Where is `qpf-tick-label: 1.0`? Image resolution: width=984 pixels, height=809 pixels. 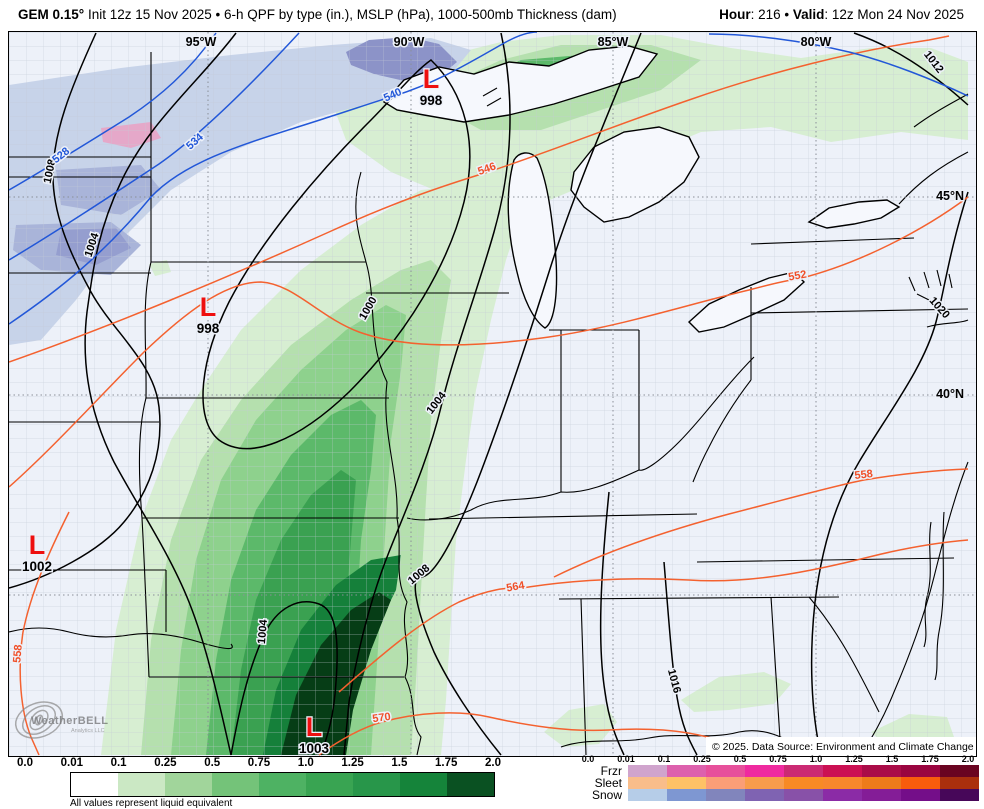 qpf-tick-label: 1.0 is located at coordinates (305, 763).